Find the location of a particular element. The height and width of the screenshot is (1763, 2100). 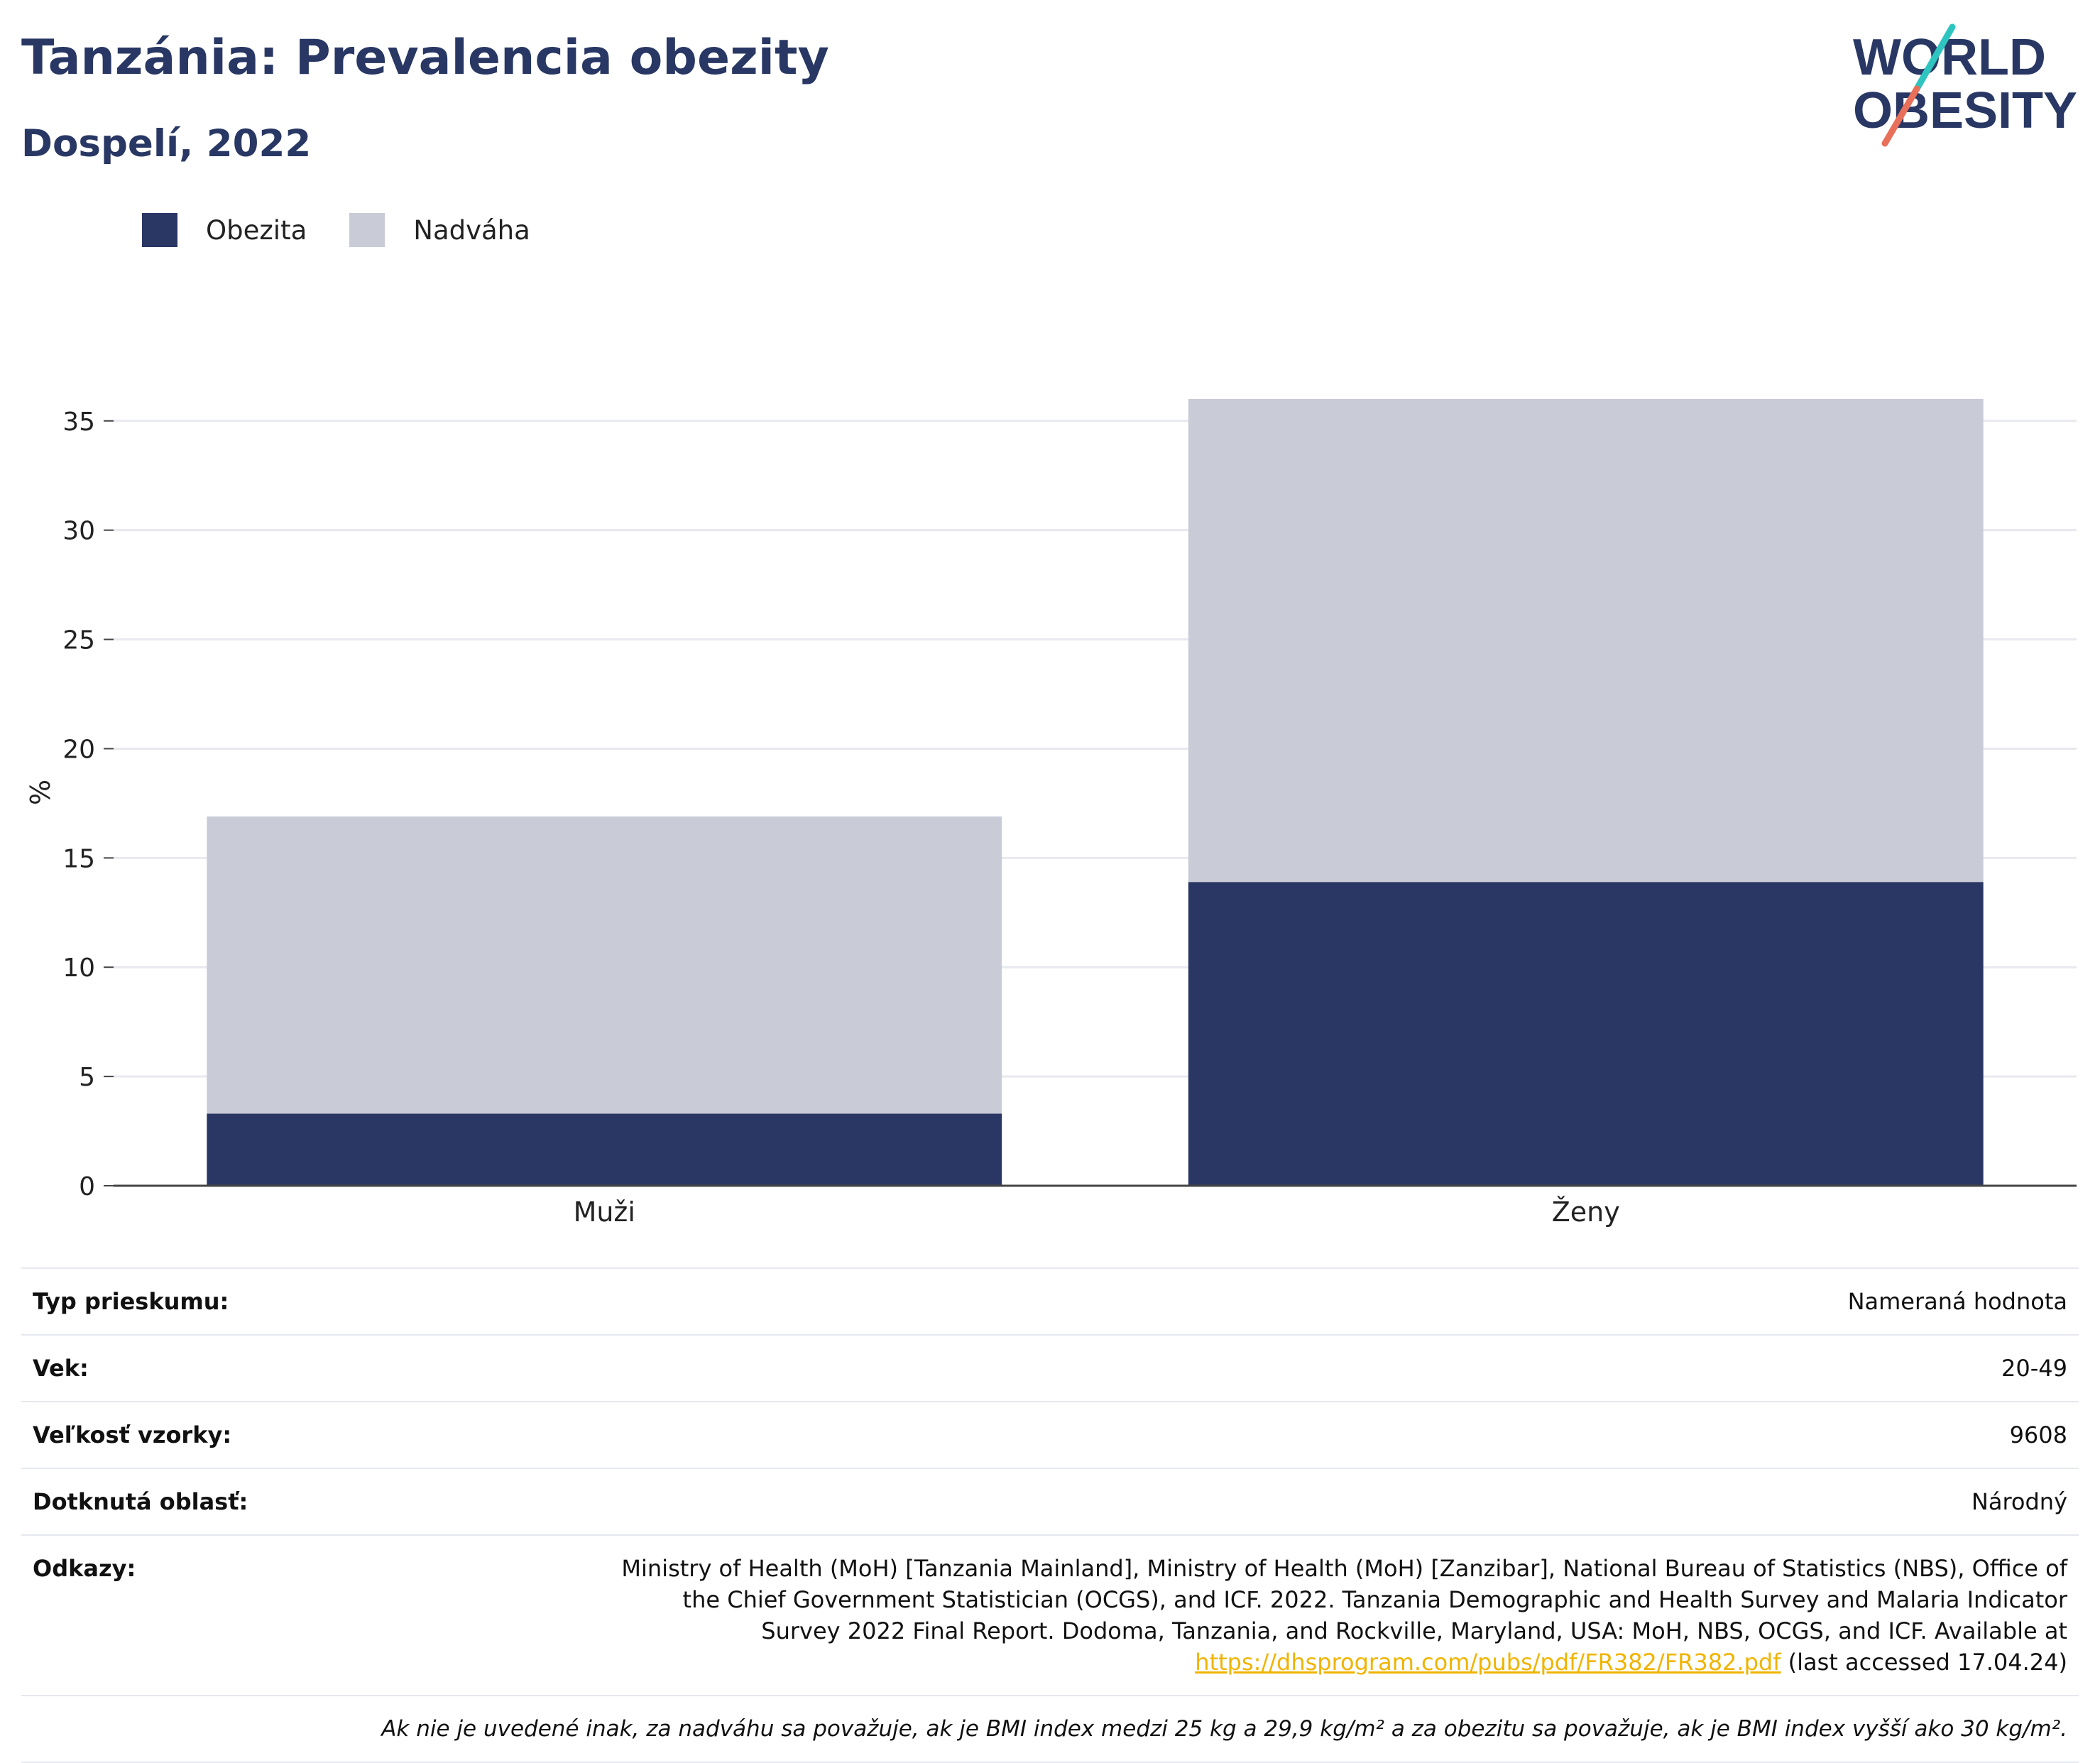

info-value: Nameraná hodnota is located at coordinates (1957, 1301).